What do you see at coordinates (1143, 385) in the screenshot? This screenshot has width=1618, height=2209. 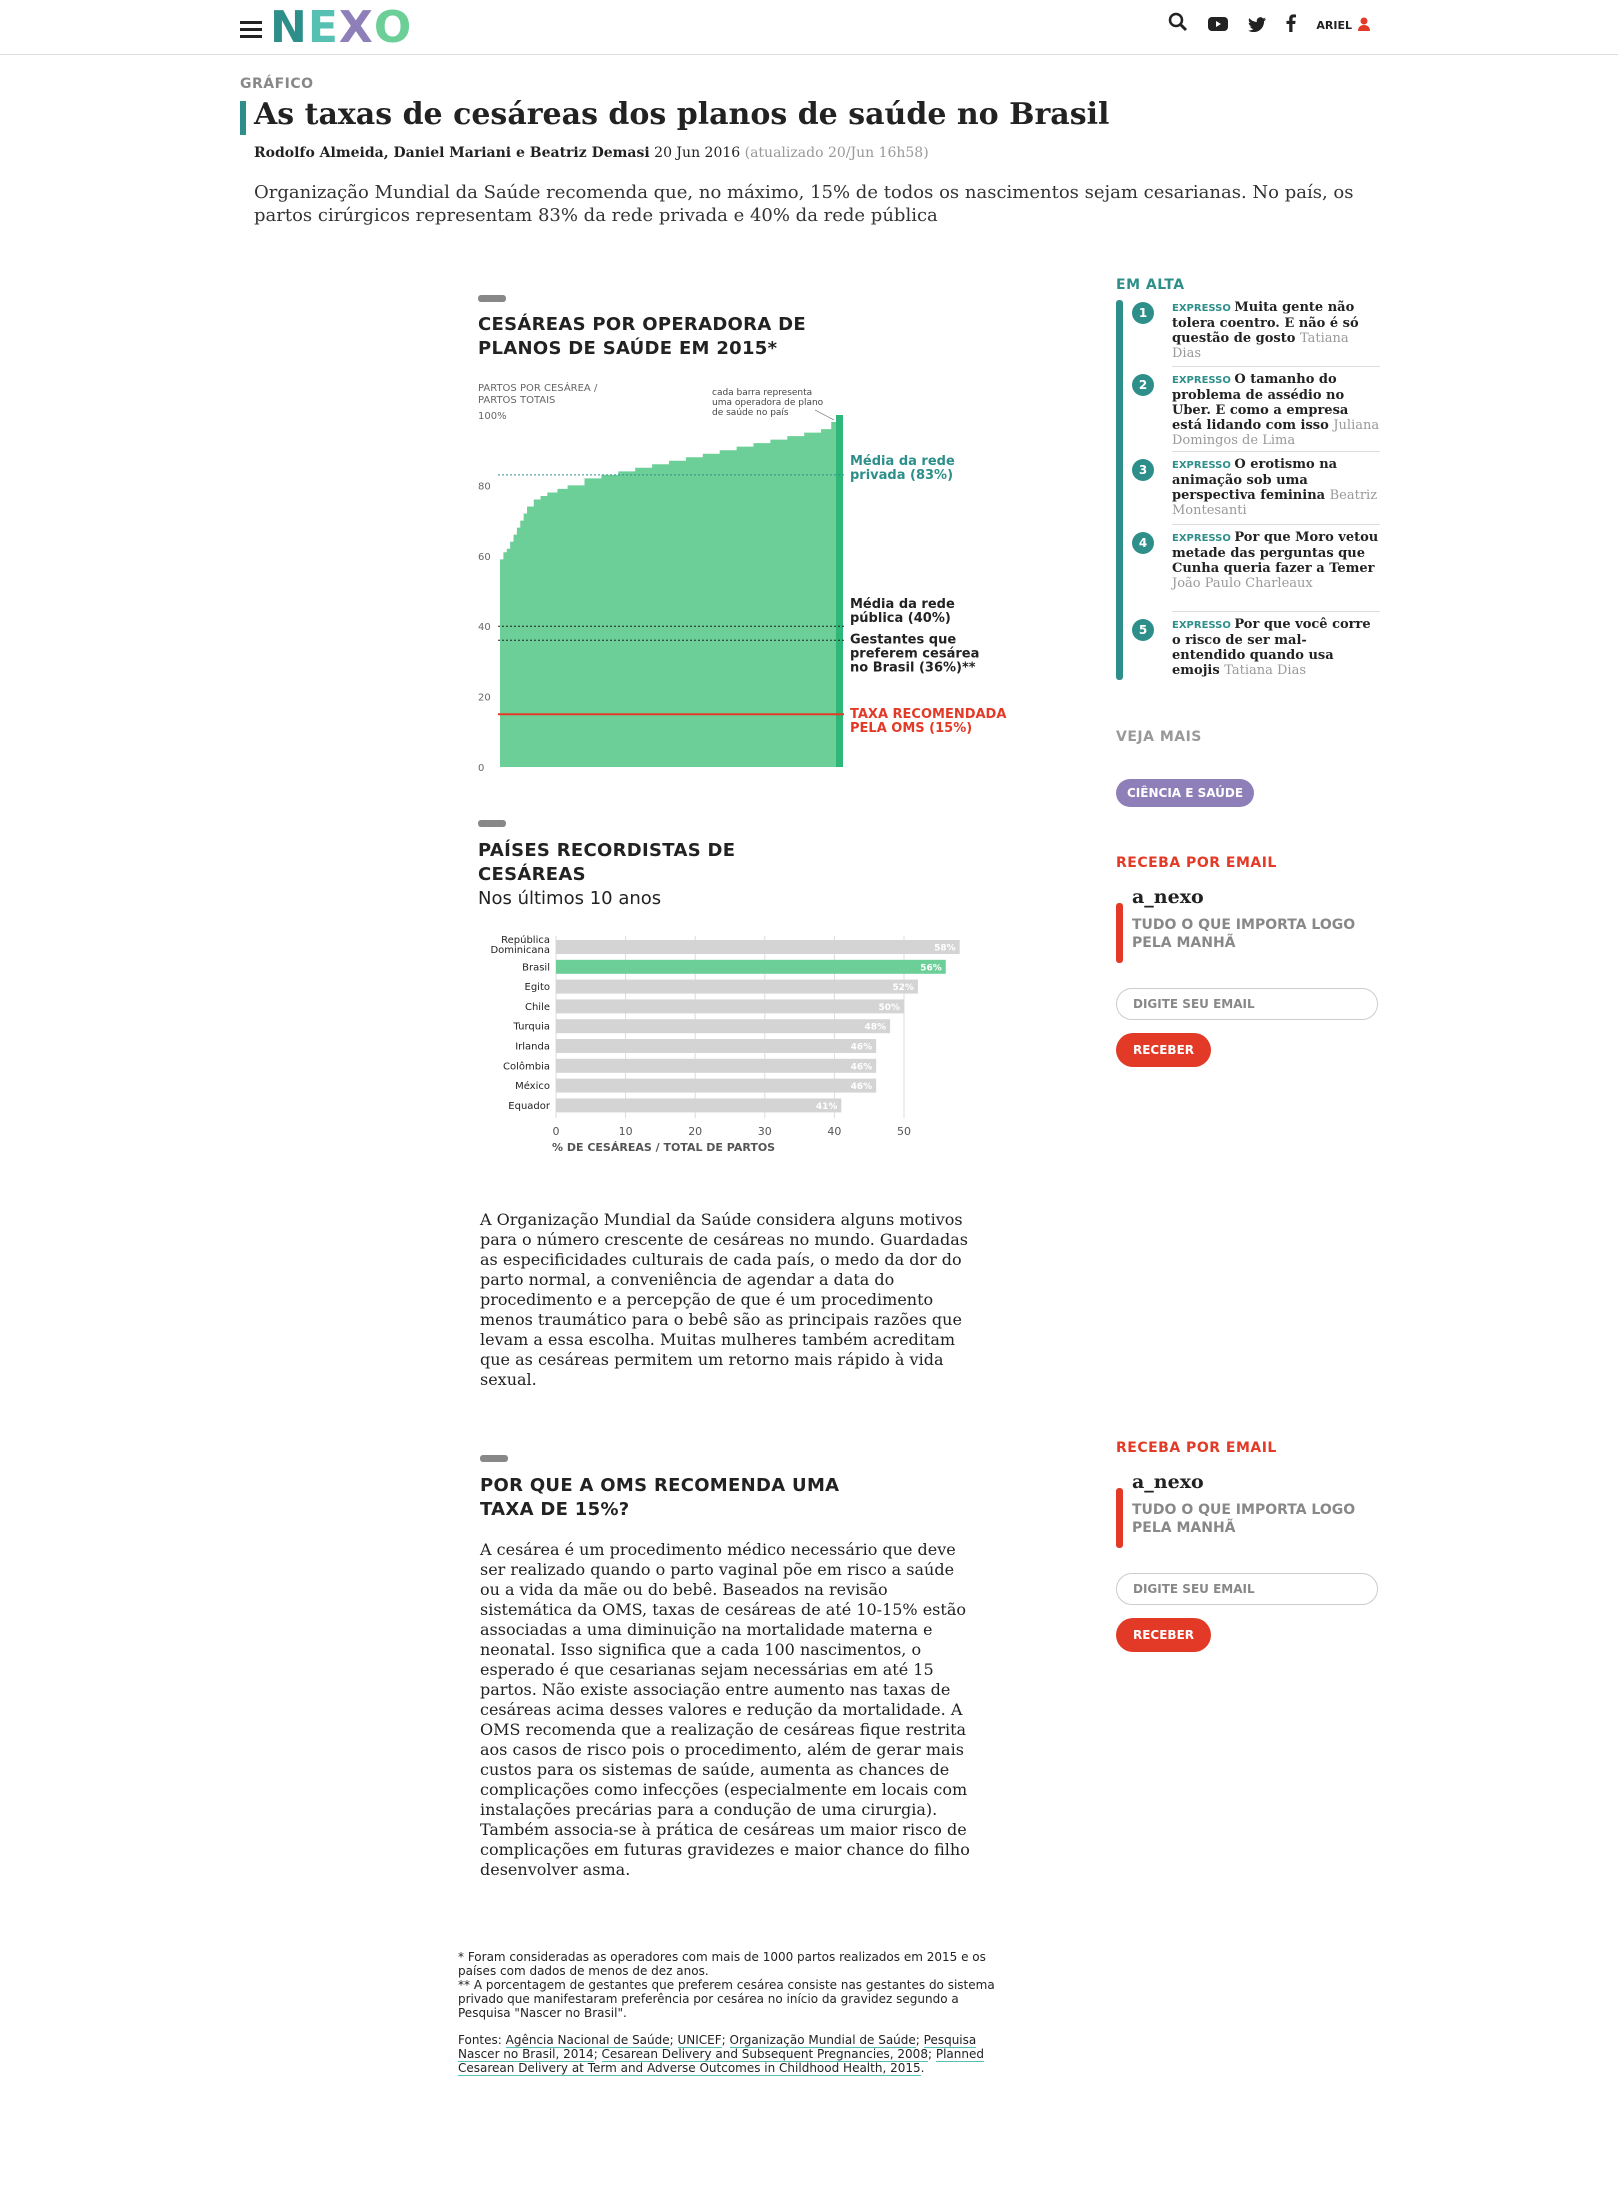 I see `trending-rank: 2` at bounding box center [1143, 385].